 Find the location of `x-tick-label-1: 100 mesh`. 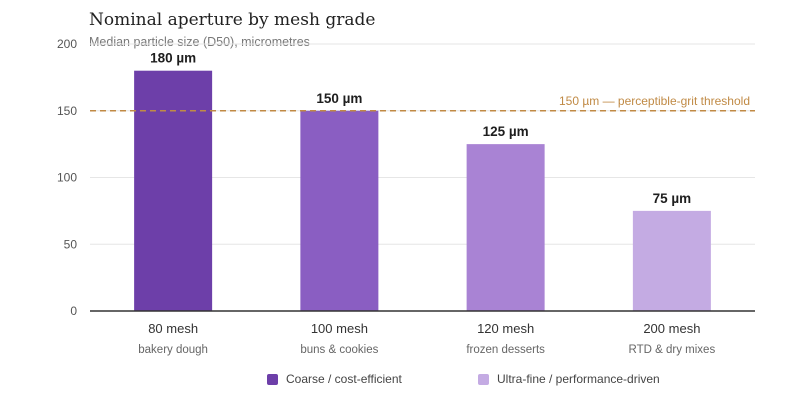

x-tick-label-1: 100 mesh is located at coordinates (339, 328).